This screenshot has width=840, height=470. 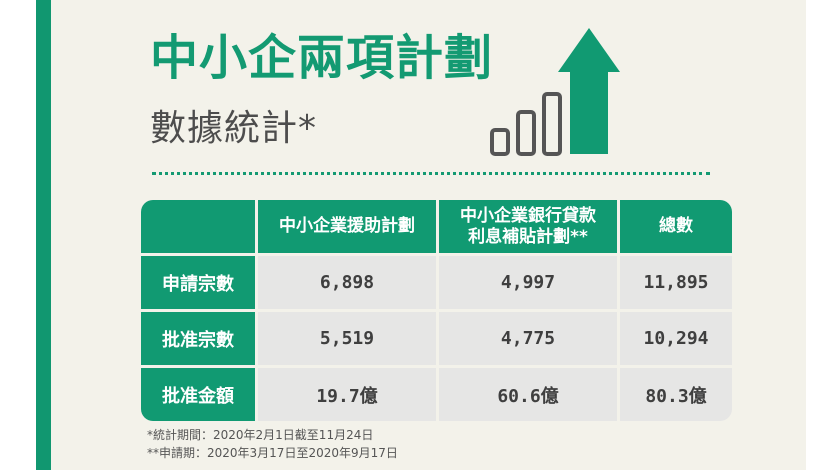 What do you see at coordinates (43, 235) in the screenshot?
I see `accent-bar` at bounding box center [43, 235].